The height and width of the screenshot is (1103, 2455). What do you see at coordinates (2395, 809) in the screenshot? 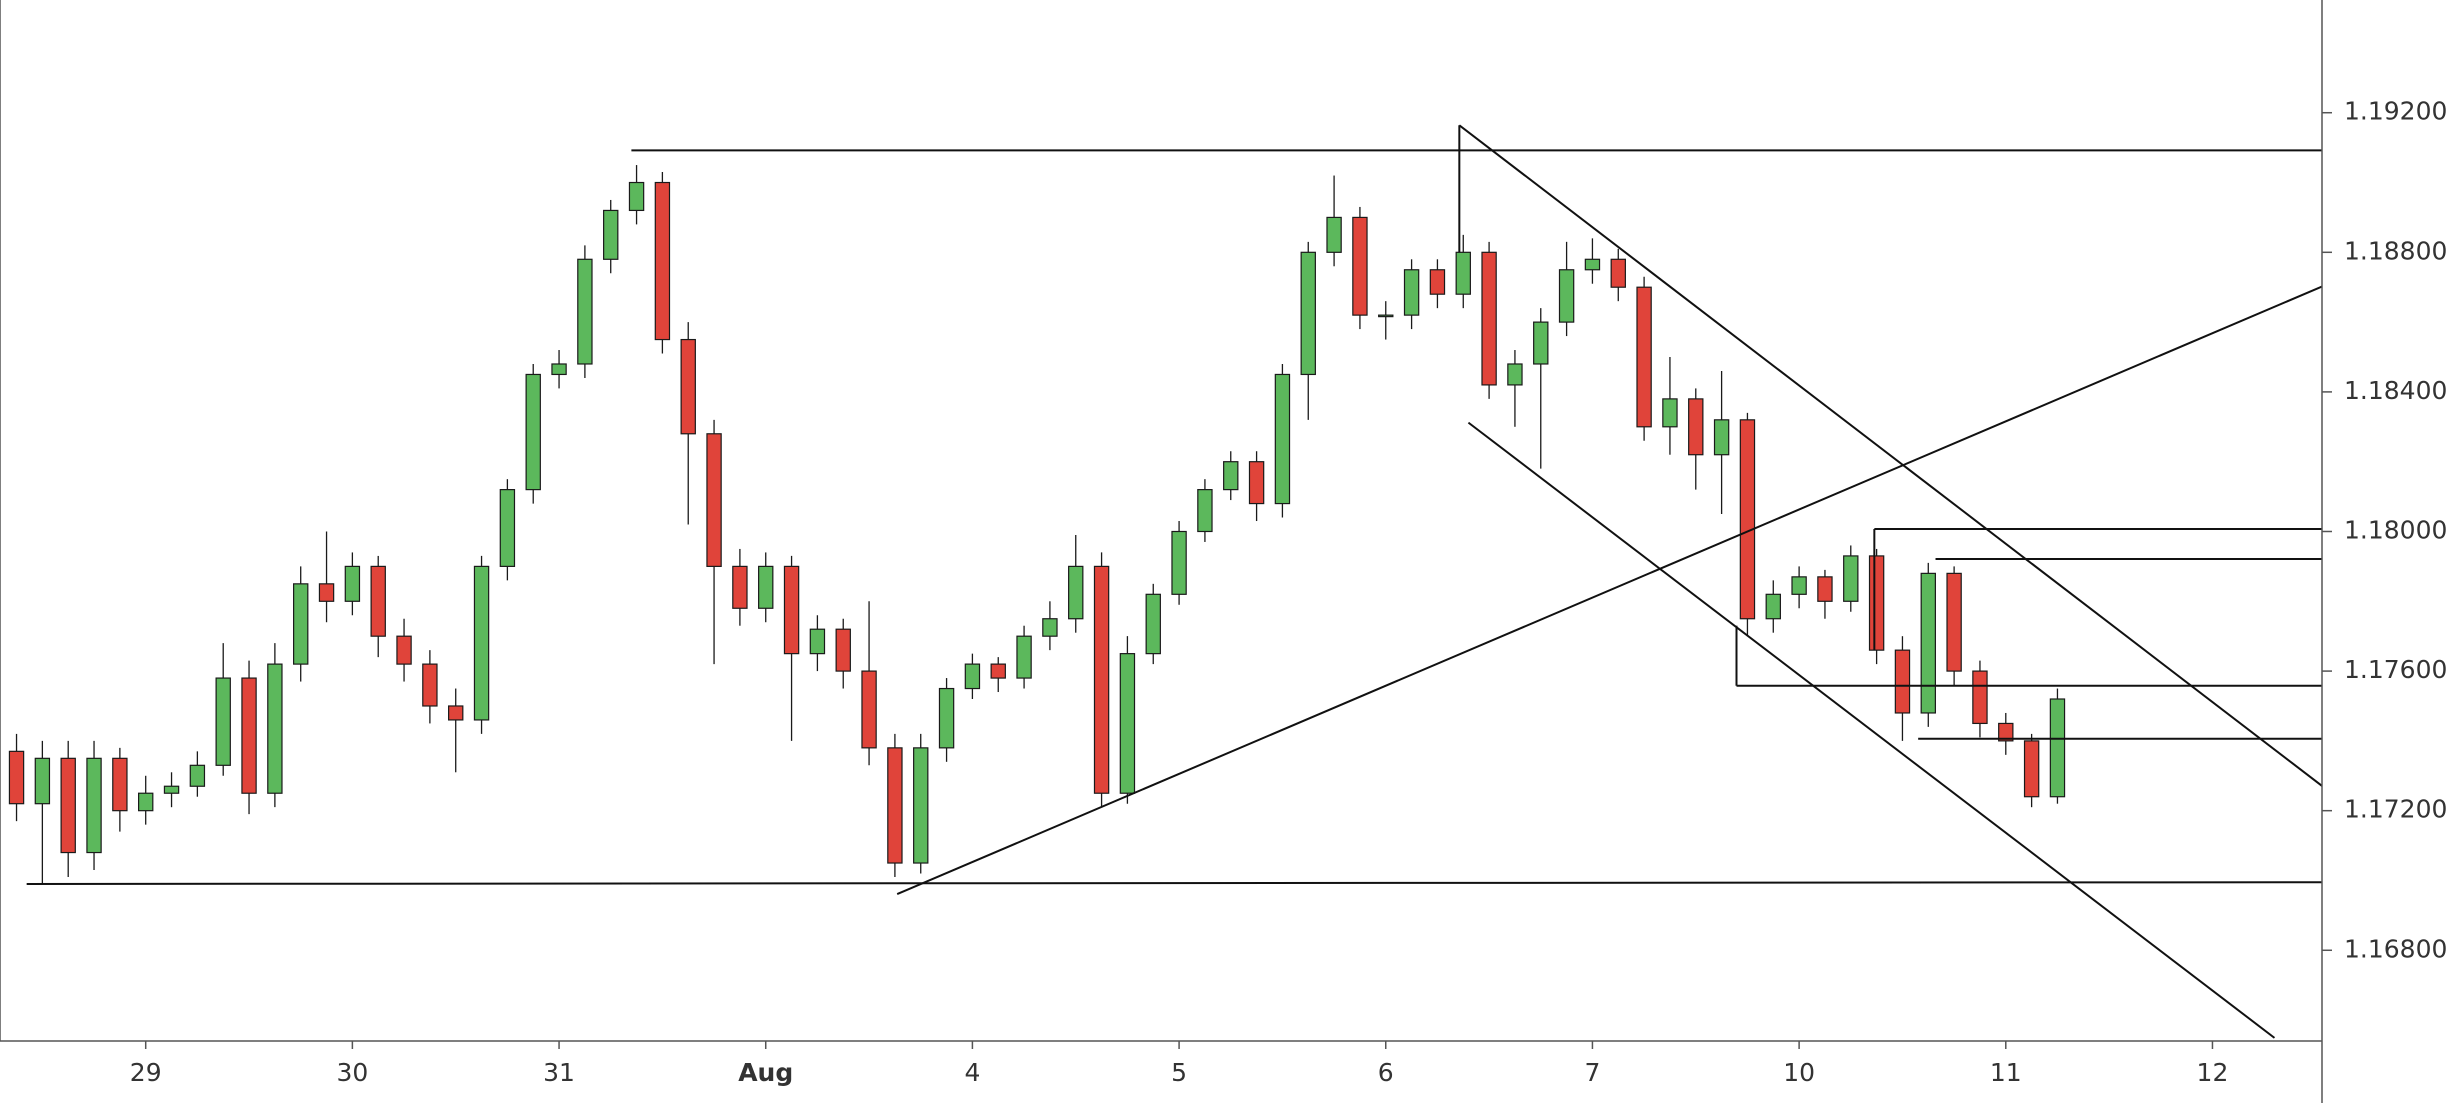
I see `y-tick-label: 1.17200` at bounding box center [2395, 809].